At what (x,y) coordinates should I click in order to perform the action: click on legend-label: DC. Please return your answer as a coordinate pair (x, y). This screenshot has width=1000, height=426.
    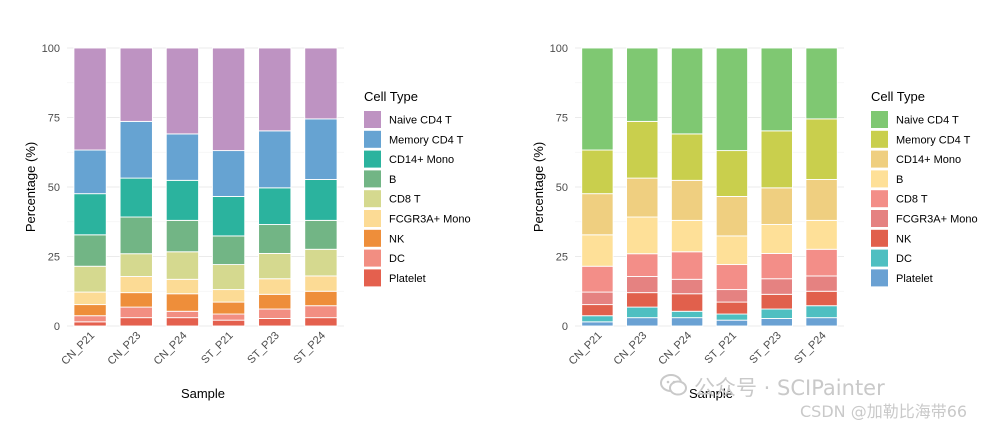
    Looking at the image, I should click on (904, 259).